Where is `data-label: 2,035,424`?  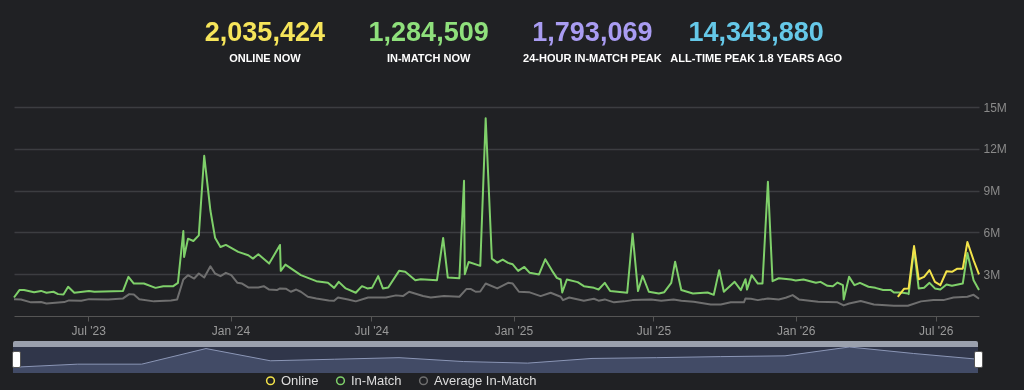
data-label: 2,035,424 is located at coordinates (264, 32).